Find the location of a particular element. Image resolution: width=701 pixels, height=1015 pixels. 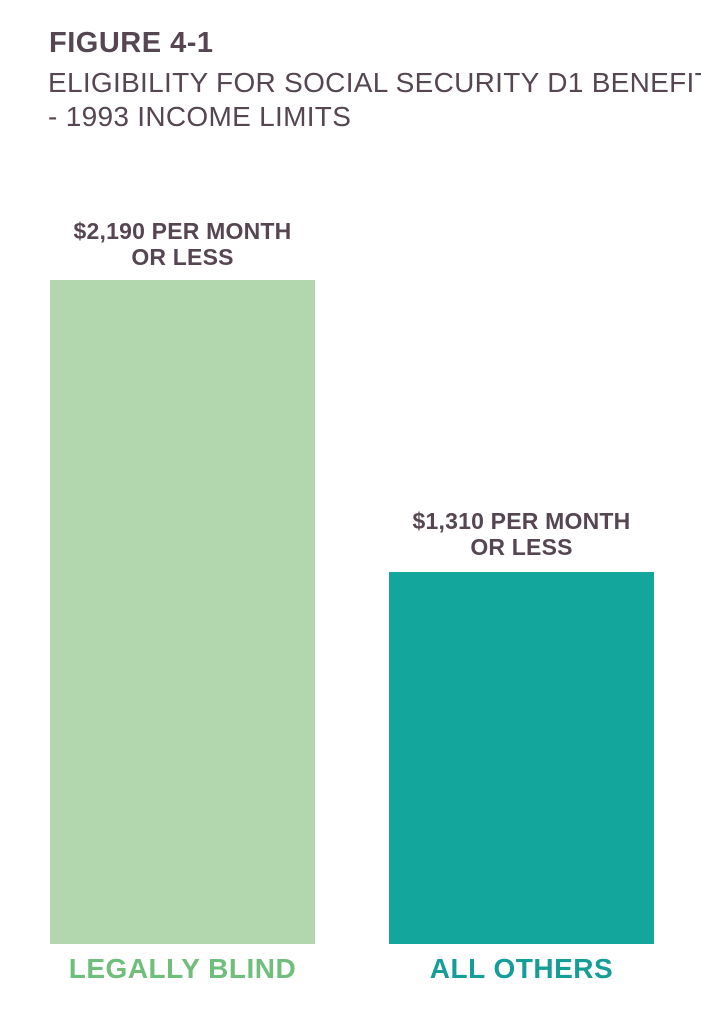

category-label-legally-blind: LEGALLY BLIND is located at coordinates (182, 968).